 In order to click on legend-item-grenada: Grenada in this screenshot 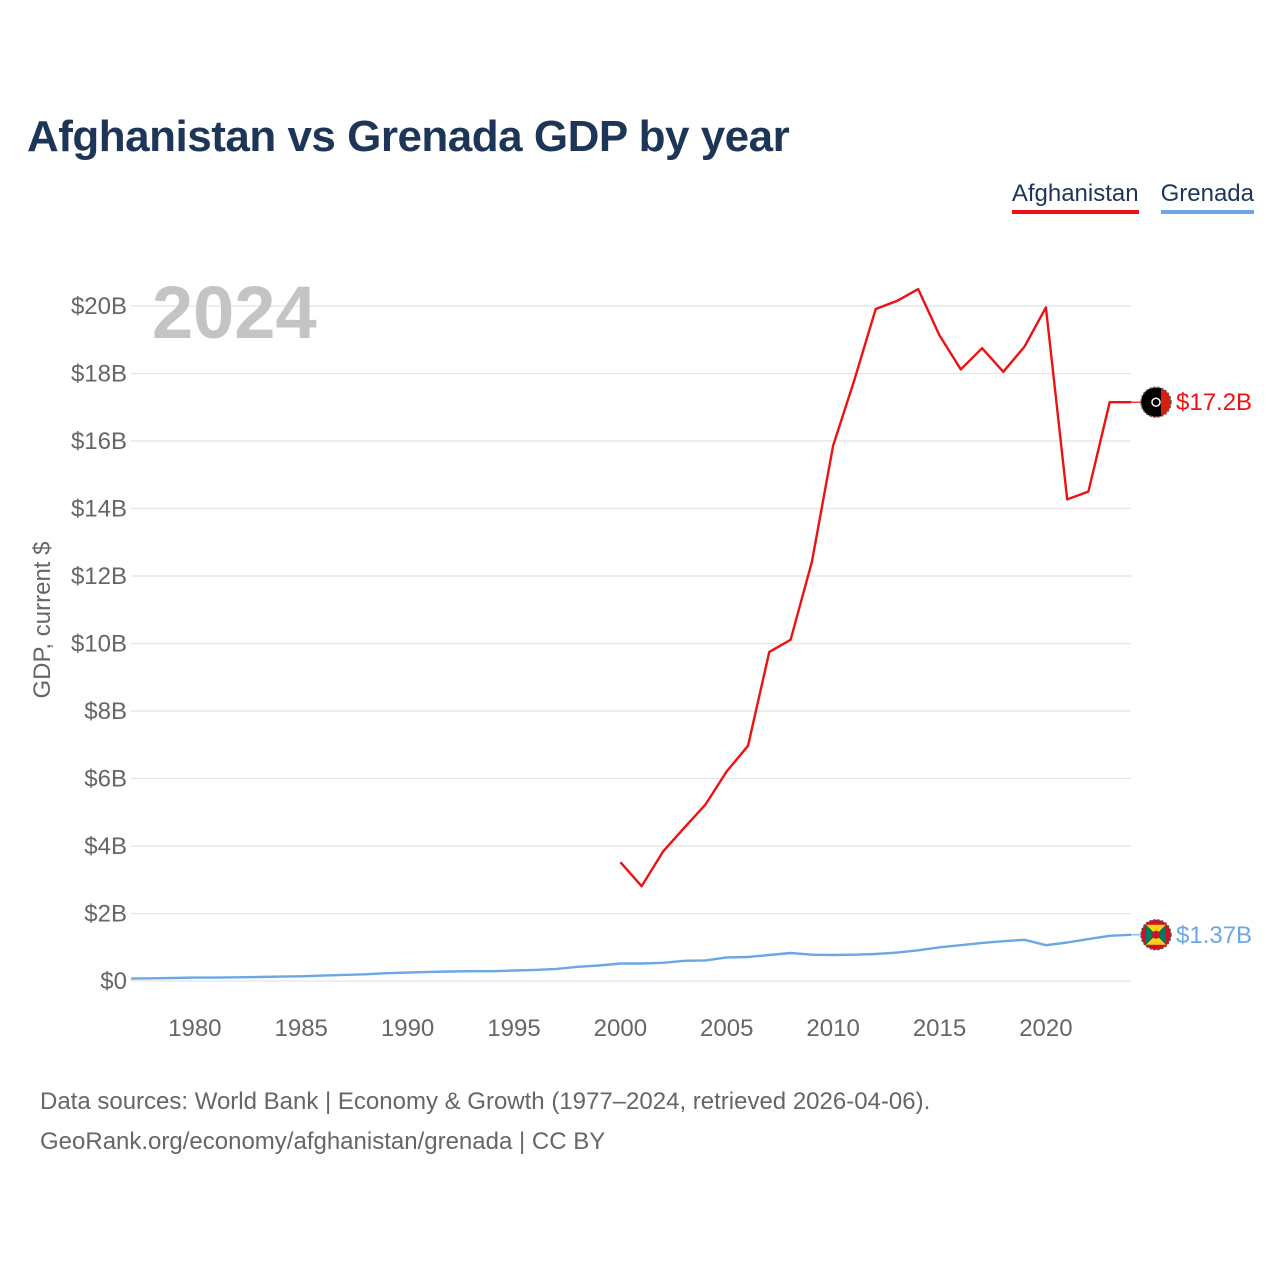, I will do `click(1207, 197)`.